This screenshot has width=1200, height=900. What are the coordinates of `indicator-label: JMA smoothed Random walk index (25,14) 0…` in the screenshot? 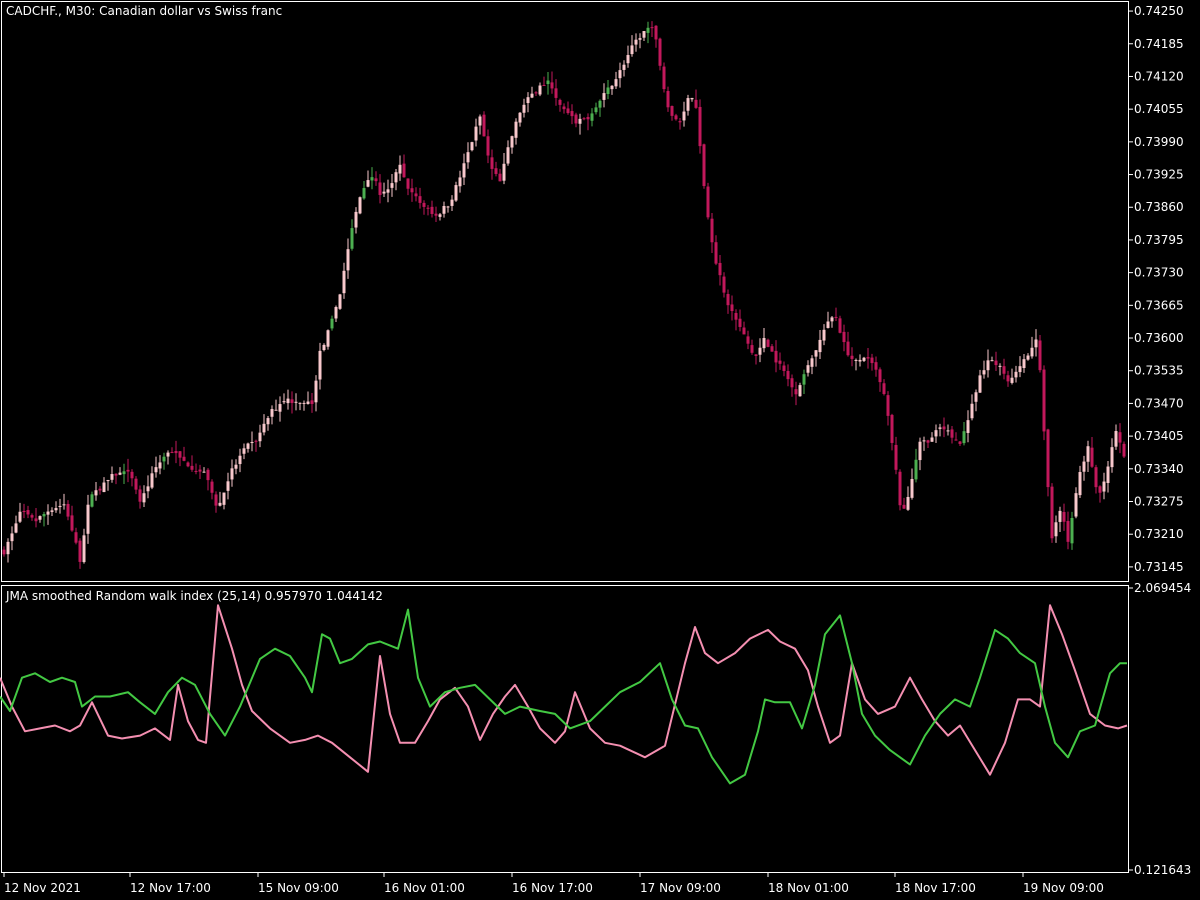 It's located at (194, 596).